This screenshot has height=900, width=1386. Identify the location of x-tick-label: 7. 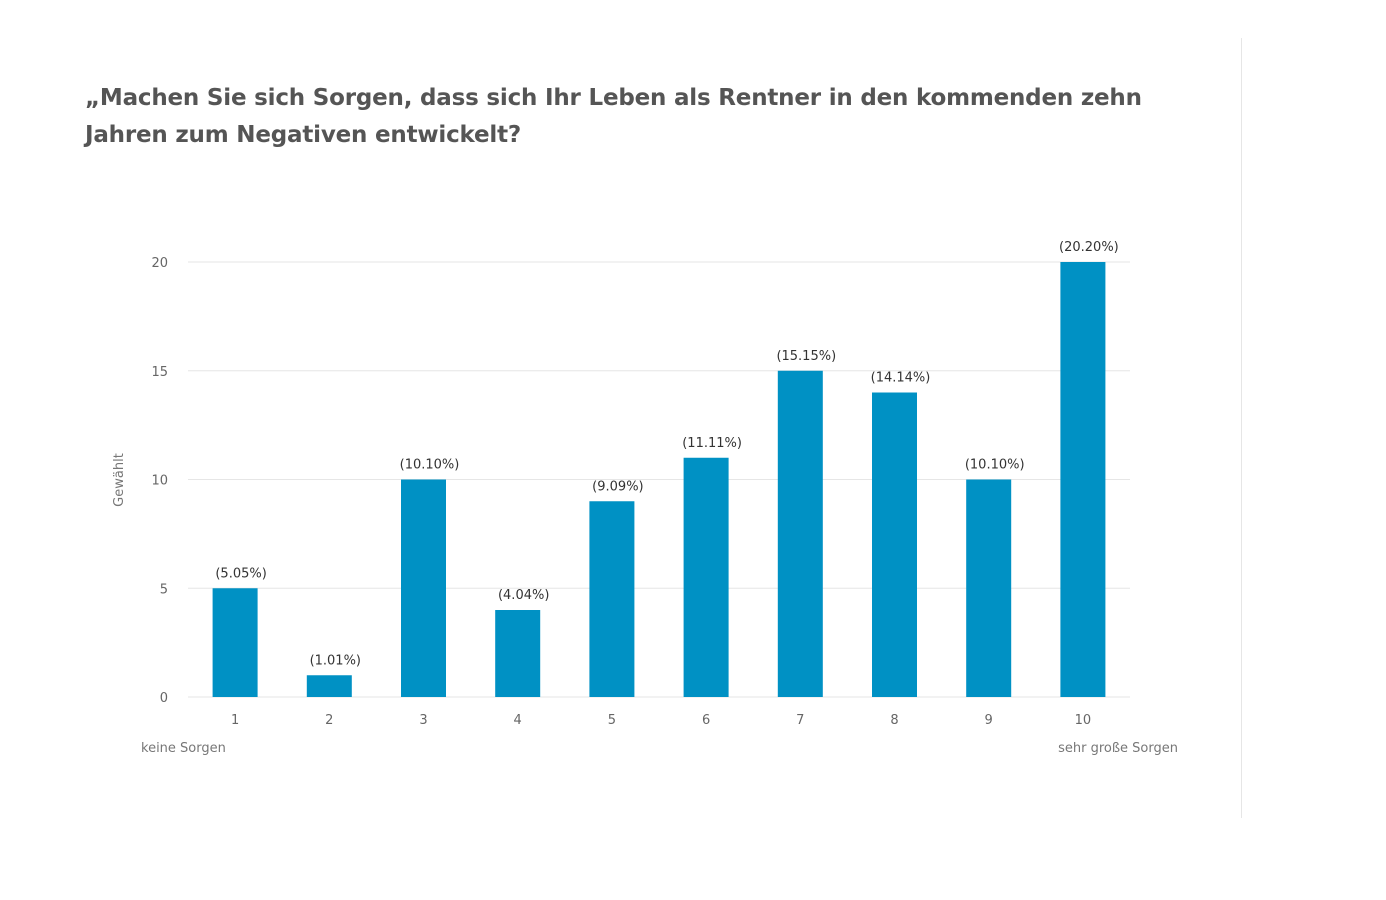
(800, 720).